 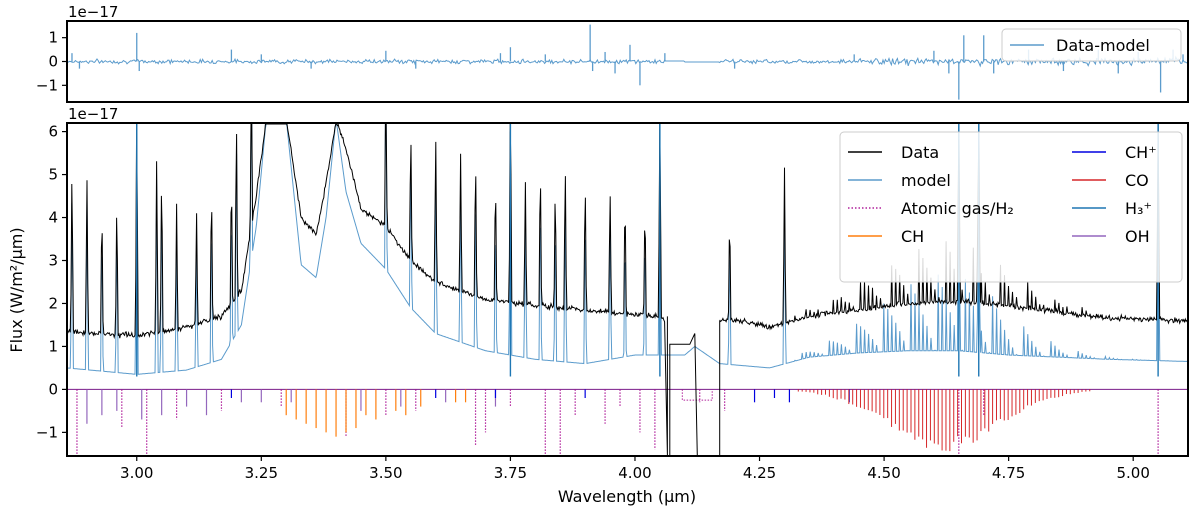 I want to click on legend-label-ch-plus: CH⁺, so click(x=1141, y=152).